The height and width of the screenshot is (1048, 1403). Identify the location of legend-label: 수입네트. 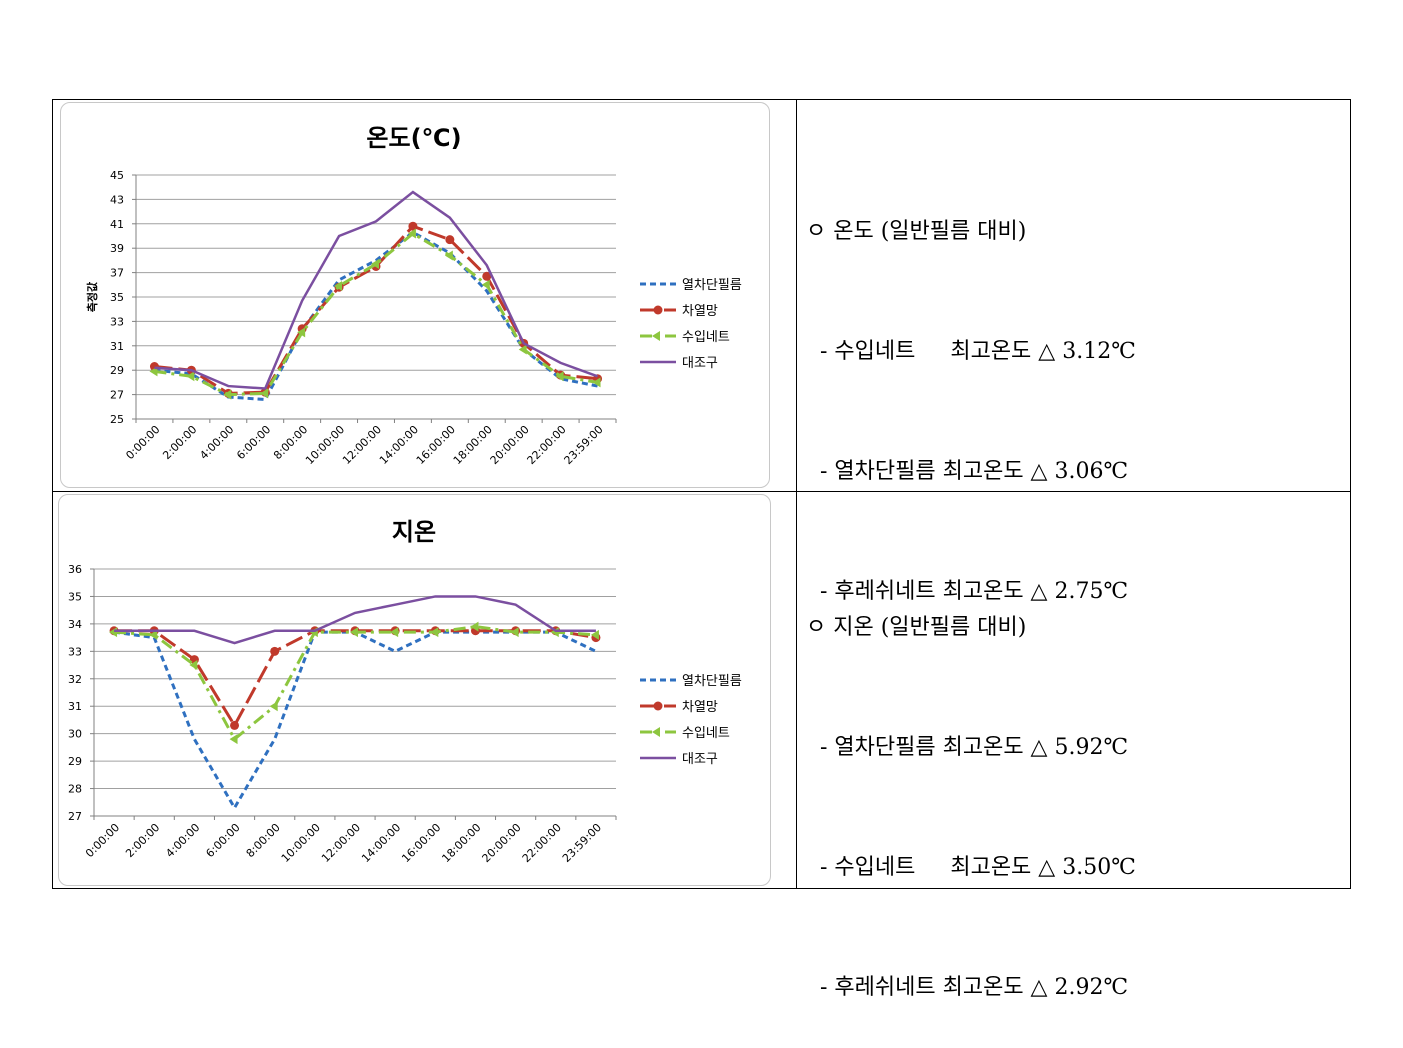
(706, 733).